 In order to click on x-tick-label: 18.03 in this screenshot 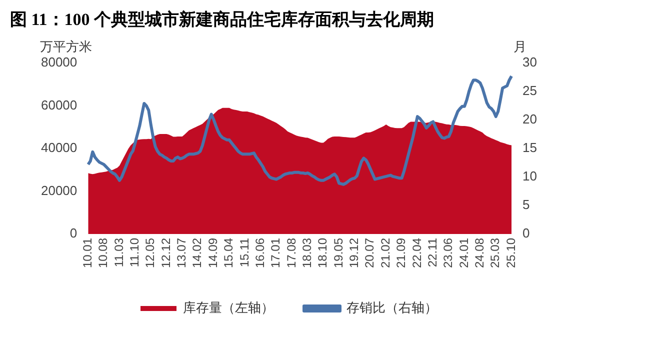, I will do `click(307, 253)`.